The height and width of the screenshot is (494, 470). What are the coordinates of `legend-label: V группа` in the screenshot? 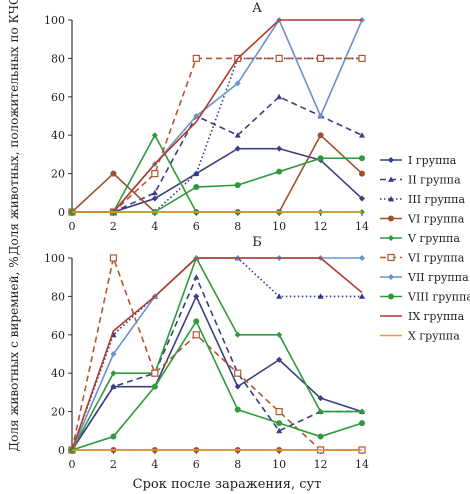 It's located at (433, 238).